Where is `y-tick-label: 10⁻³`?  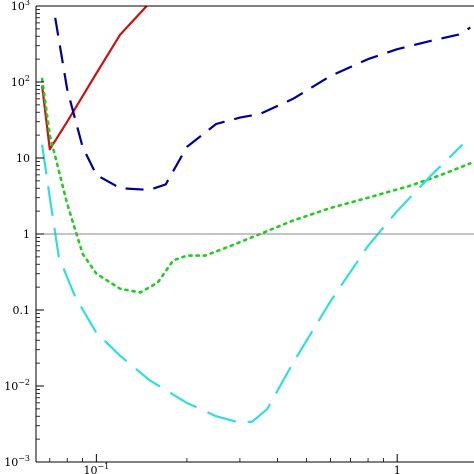
y-tick-label: 10⁻³ is located at coordinates (17, 461).